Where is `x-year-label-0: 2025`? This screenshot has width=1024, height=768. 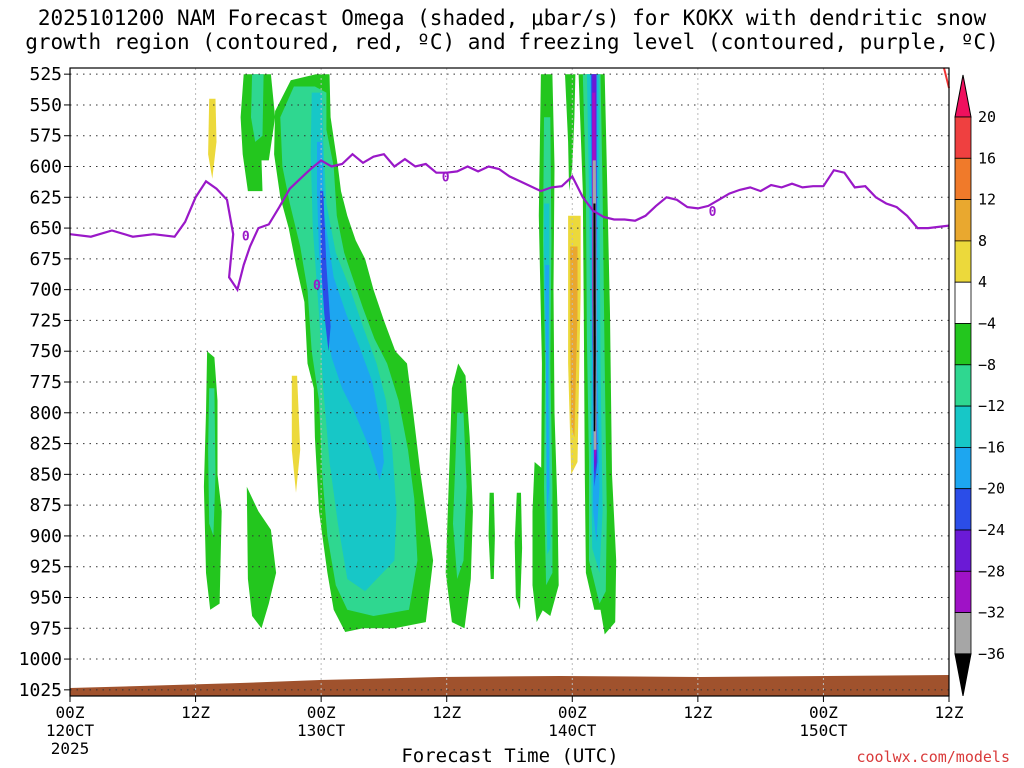
x-year-label-0: 2025 is located at coordinates (70, 748).